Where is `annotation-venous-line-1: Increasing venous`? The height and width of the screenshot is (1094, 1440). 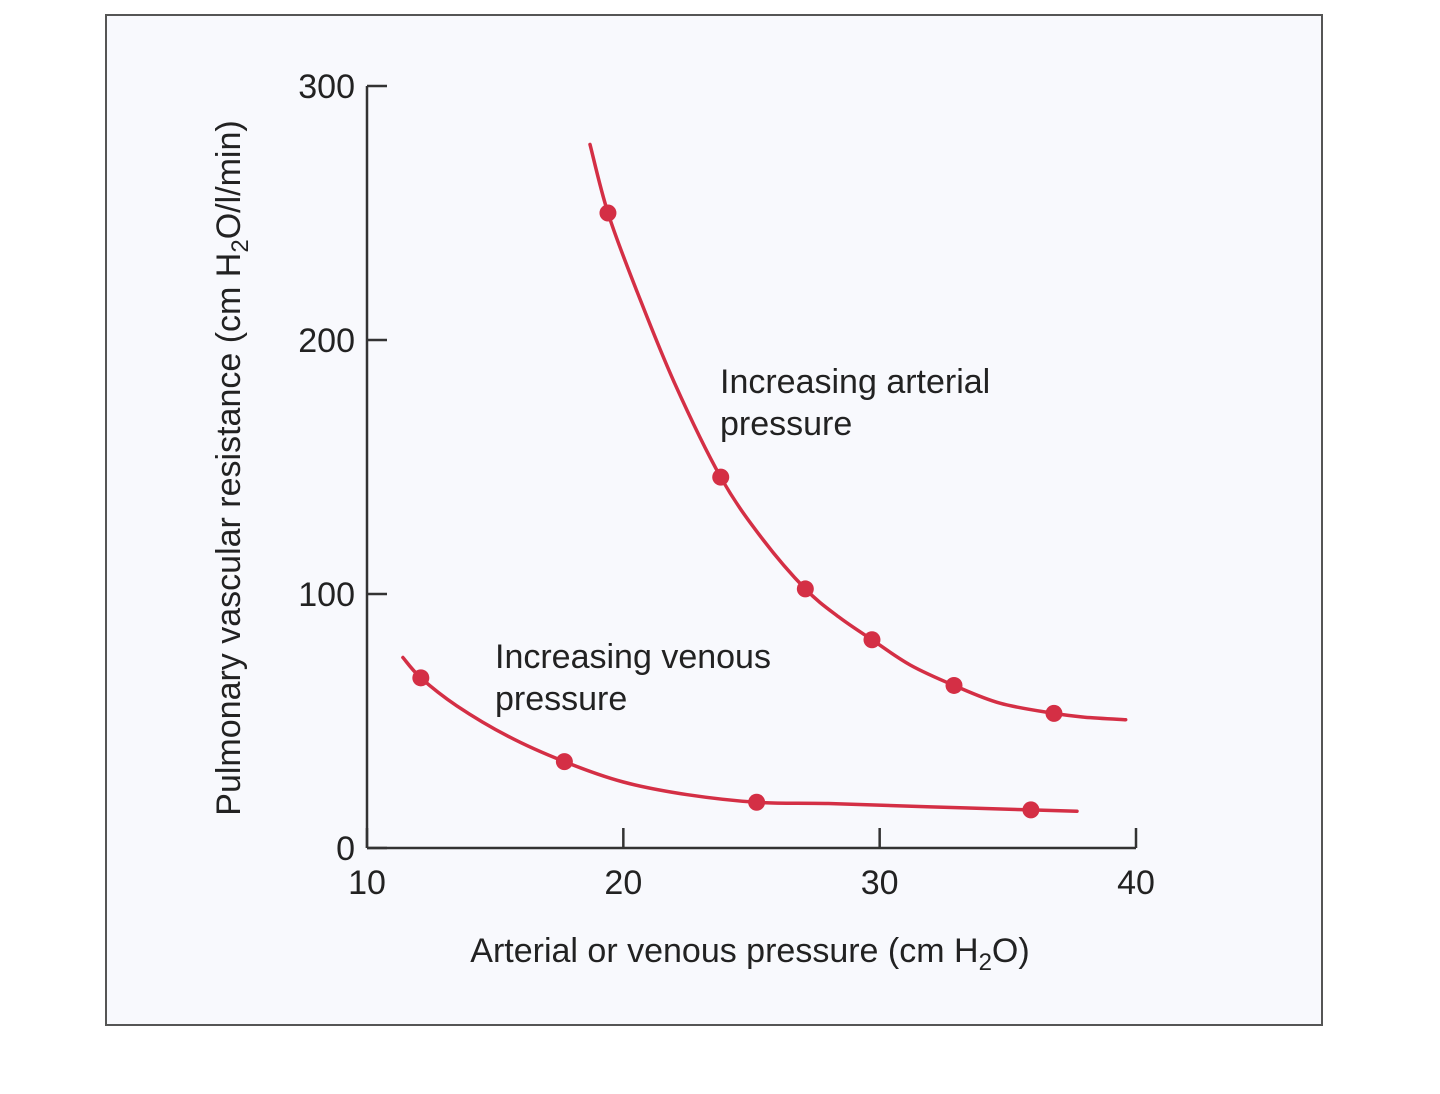 annotation-venous-line-1: Increasing venous is located at coordinates (633, 657).